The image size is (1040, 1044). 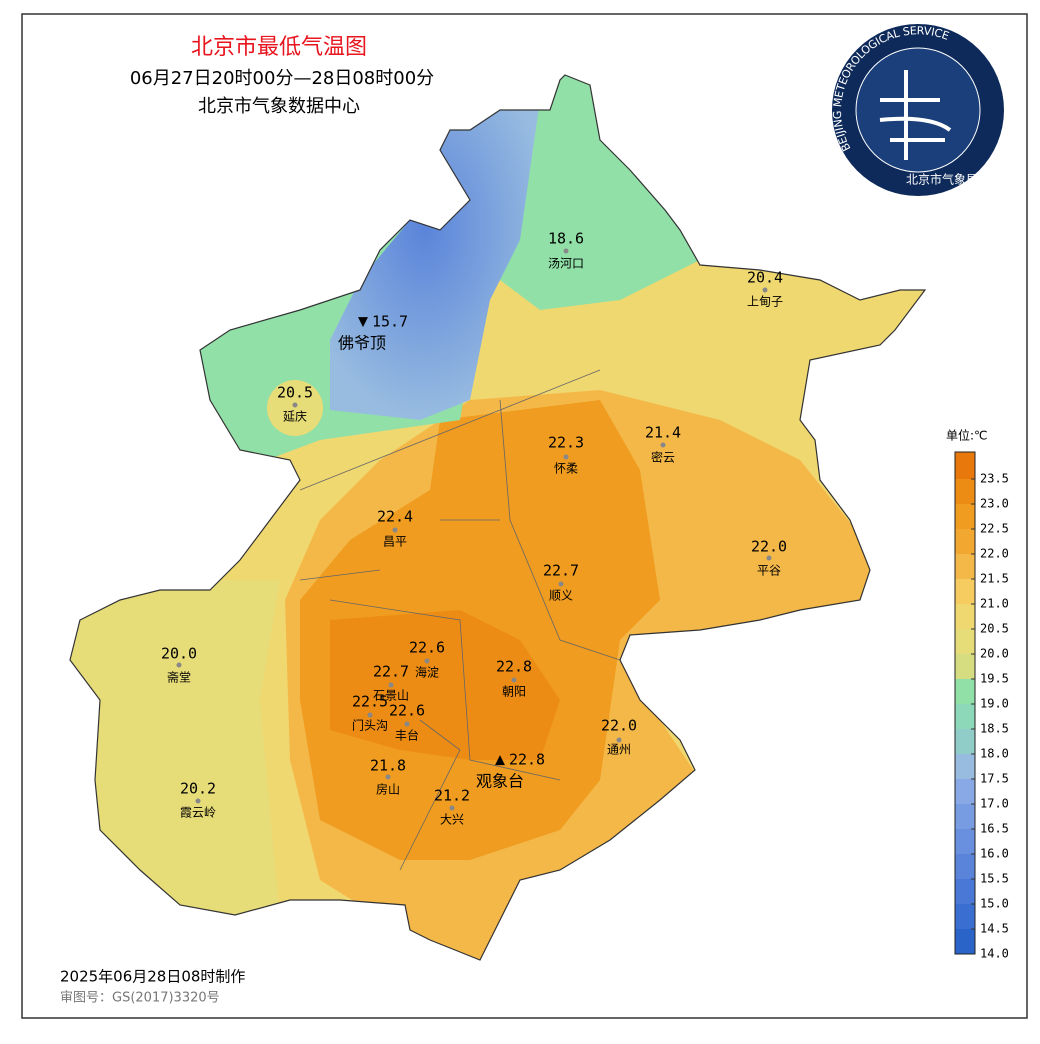 I want to click on station-value: 21.4, so click(x=663, y=433).